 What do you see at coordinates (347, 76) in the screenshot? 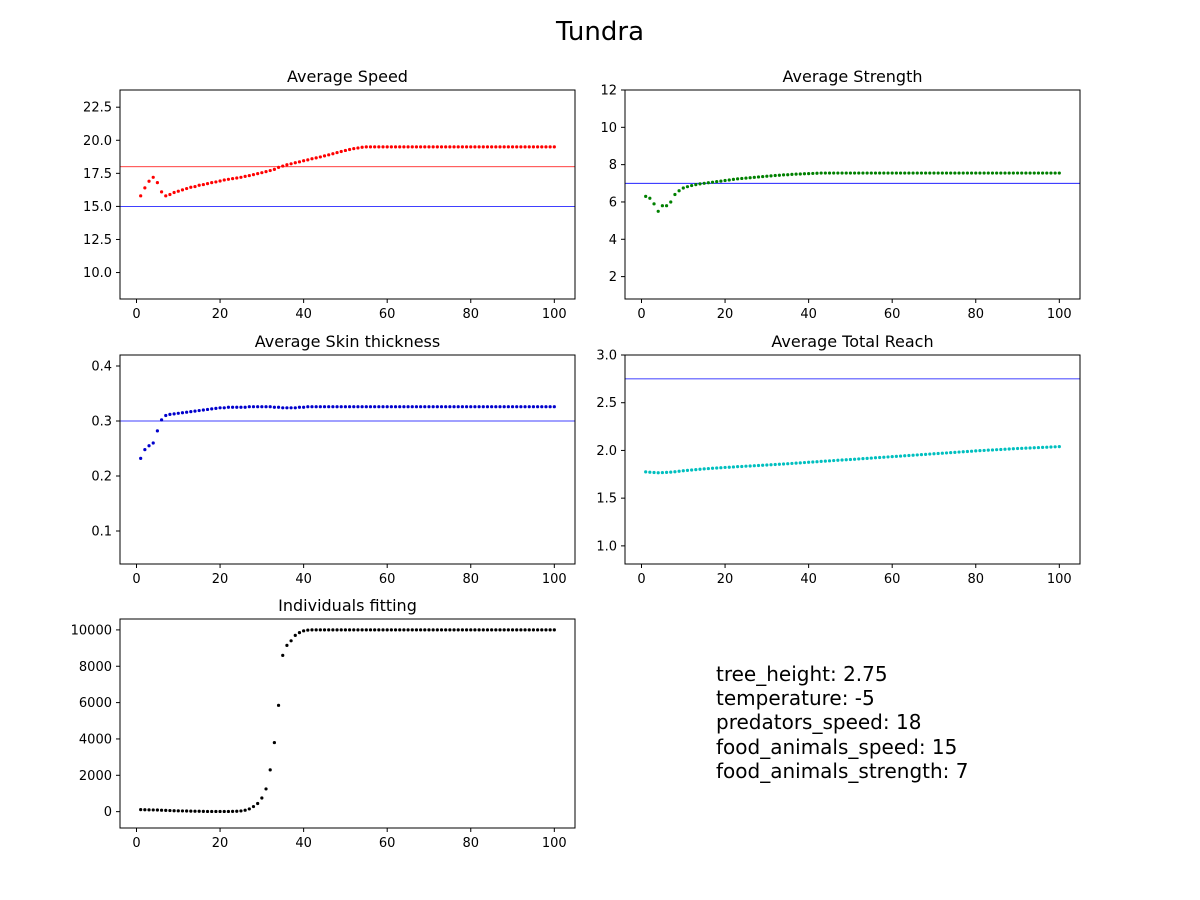
I see `subplot-title: Average Speed` at bounding box center [347, 76].